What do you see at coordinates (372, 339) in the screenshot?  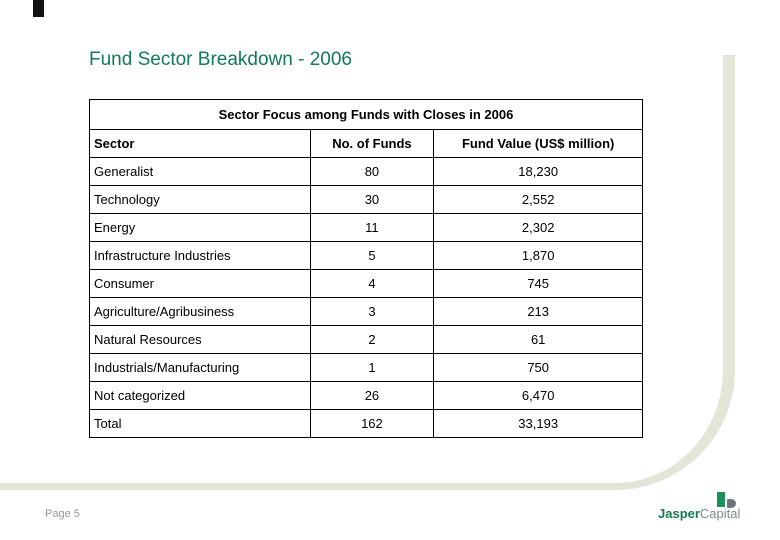 I see `row-funds-cell: 2` at bounding box center [372, 339].